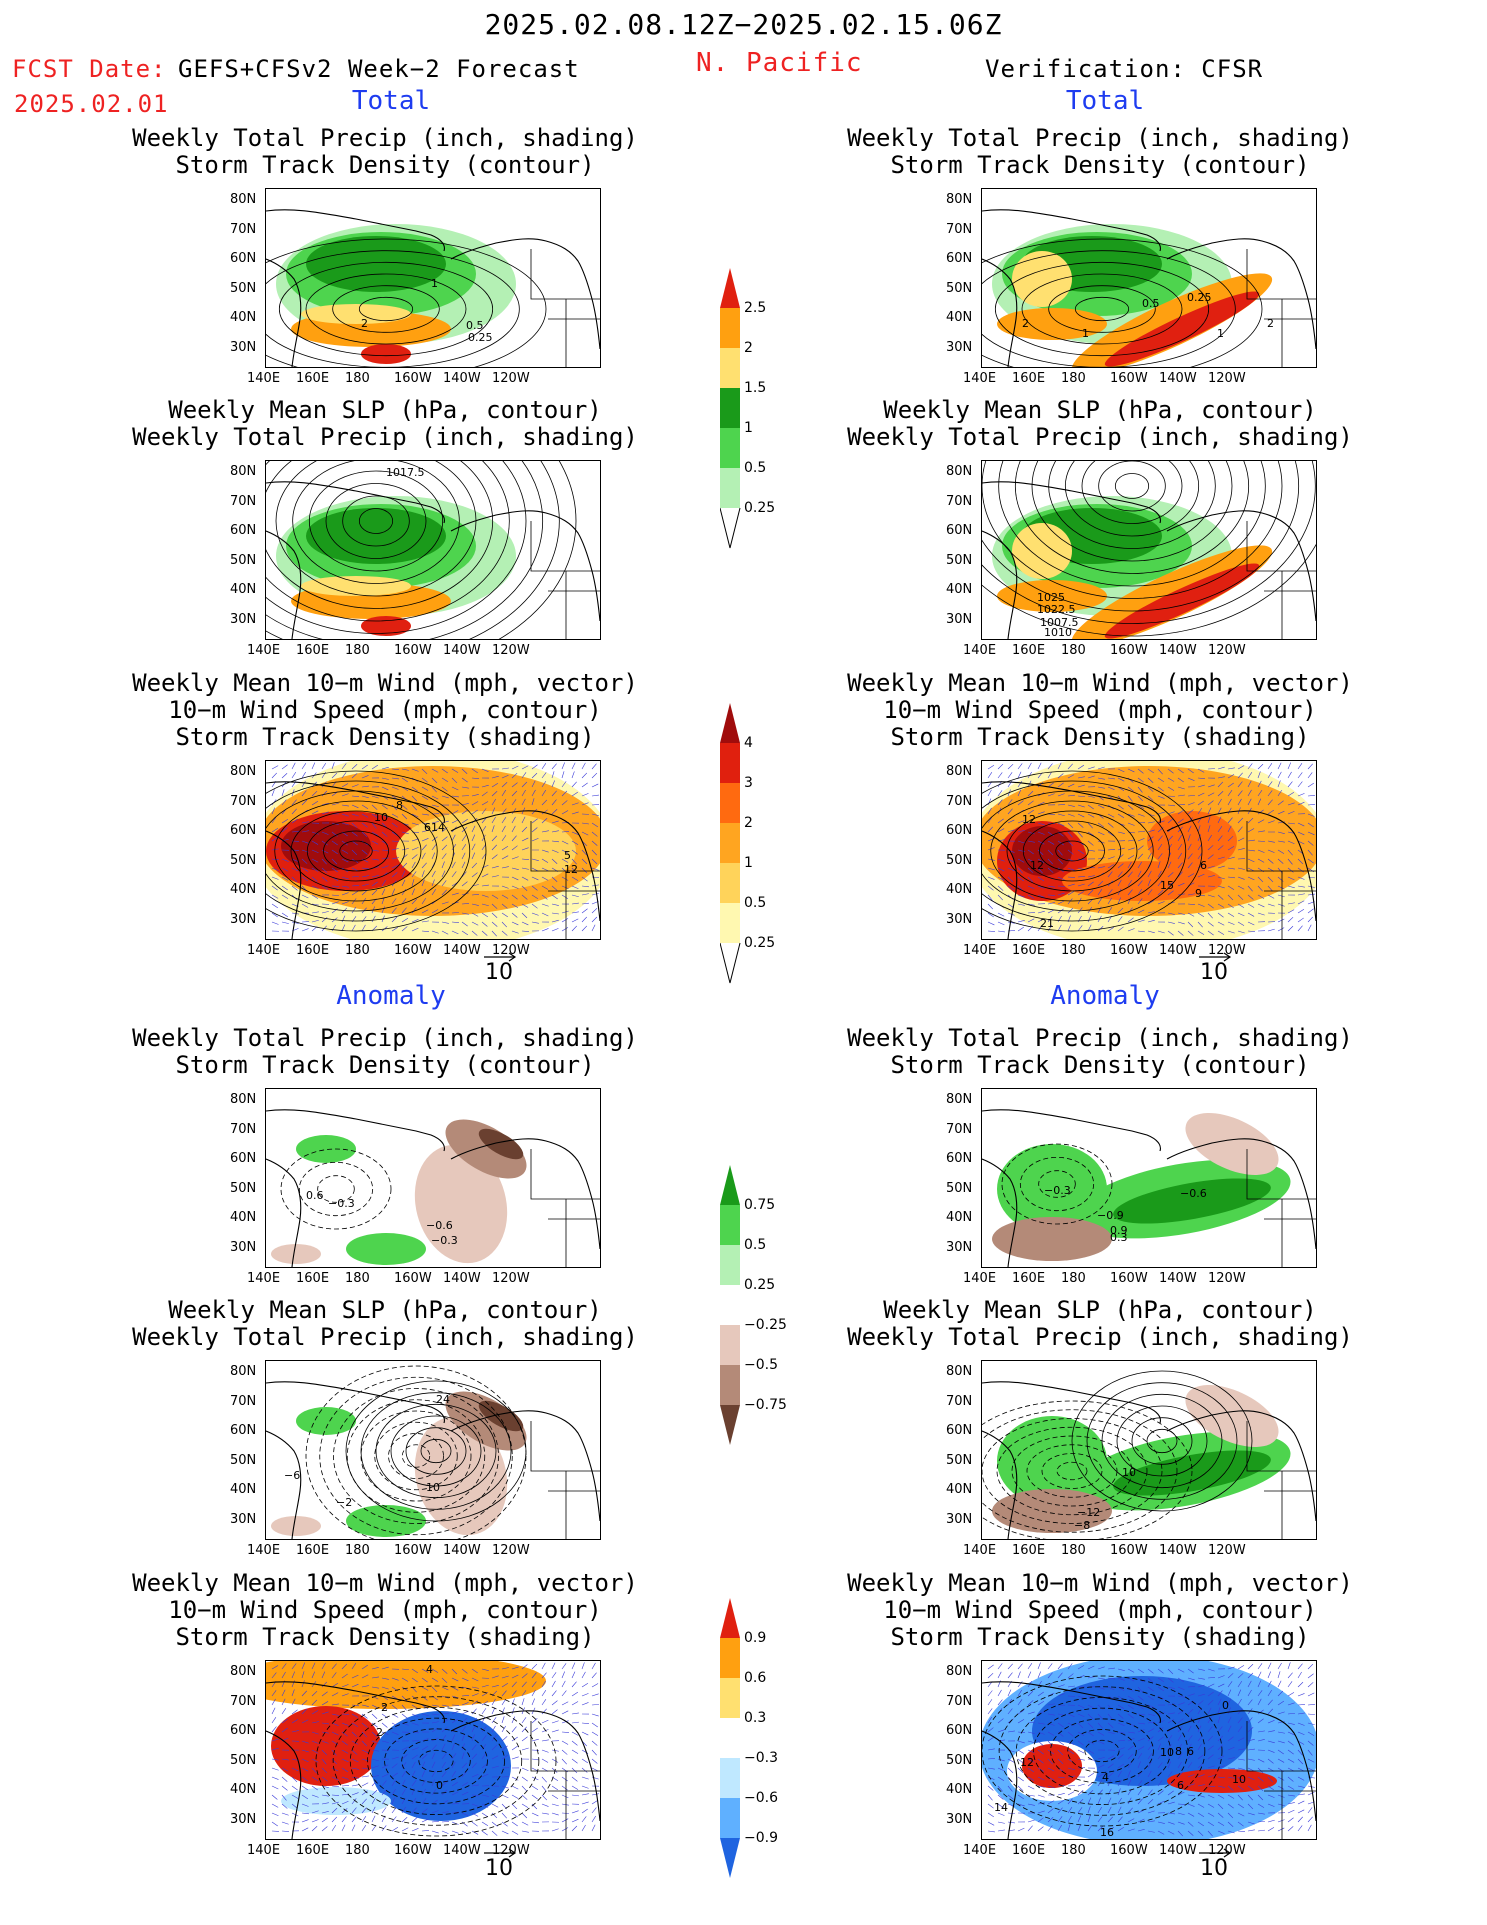 Image resolution: width=1487 pixels, height=1925 pixels. What do you see at coordinates (434, 283) in the screenshot?
I see `contour-label: 1` at bounding box center [434, 283].